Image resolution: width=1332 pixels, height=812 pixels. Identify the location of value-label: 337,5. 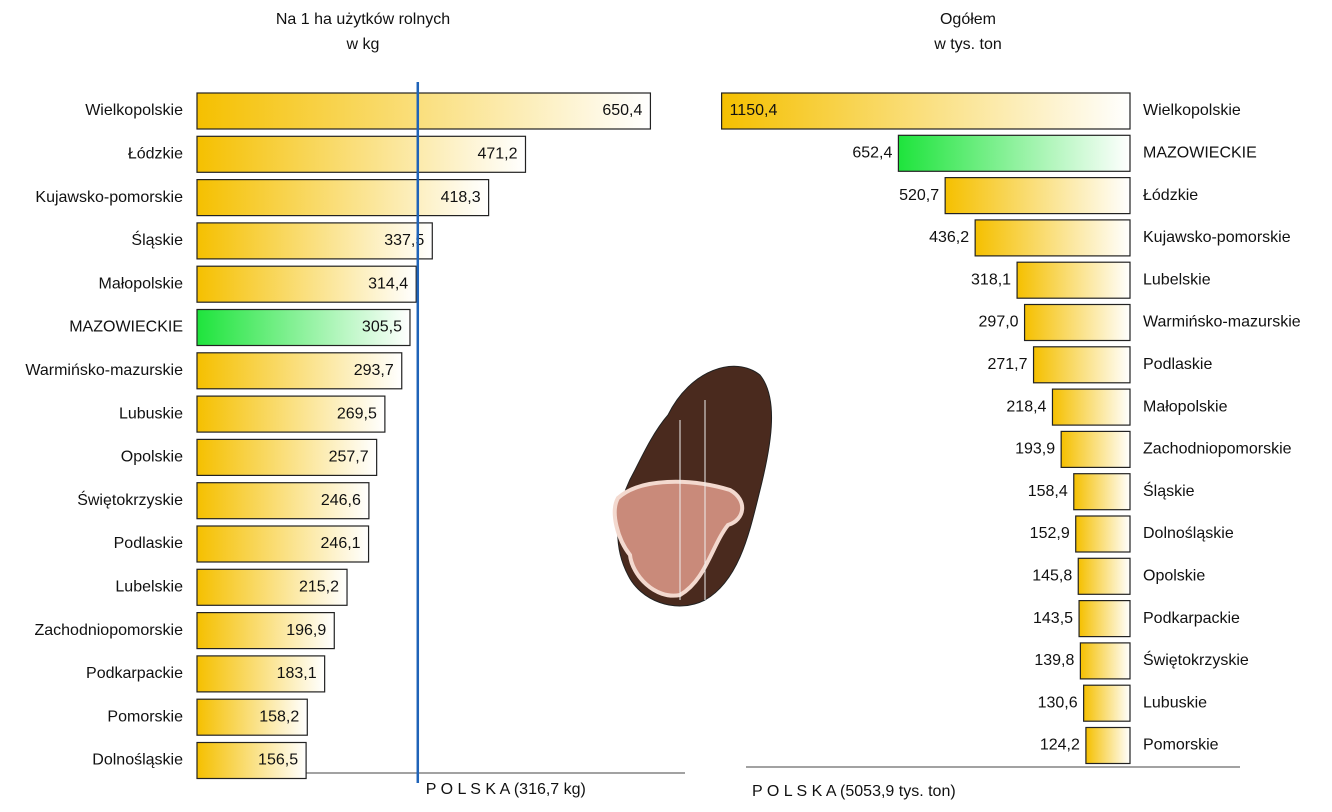
(404, 240).